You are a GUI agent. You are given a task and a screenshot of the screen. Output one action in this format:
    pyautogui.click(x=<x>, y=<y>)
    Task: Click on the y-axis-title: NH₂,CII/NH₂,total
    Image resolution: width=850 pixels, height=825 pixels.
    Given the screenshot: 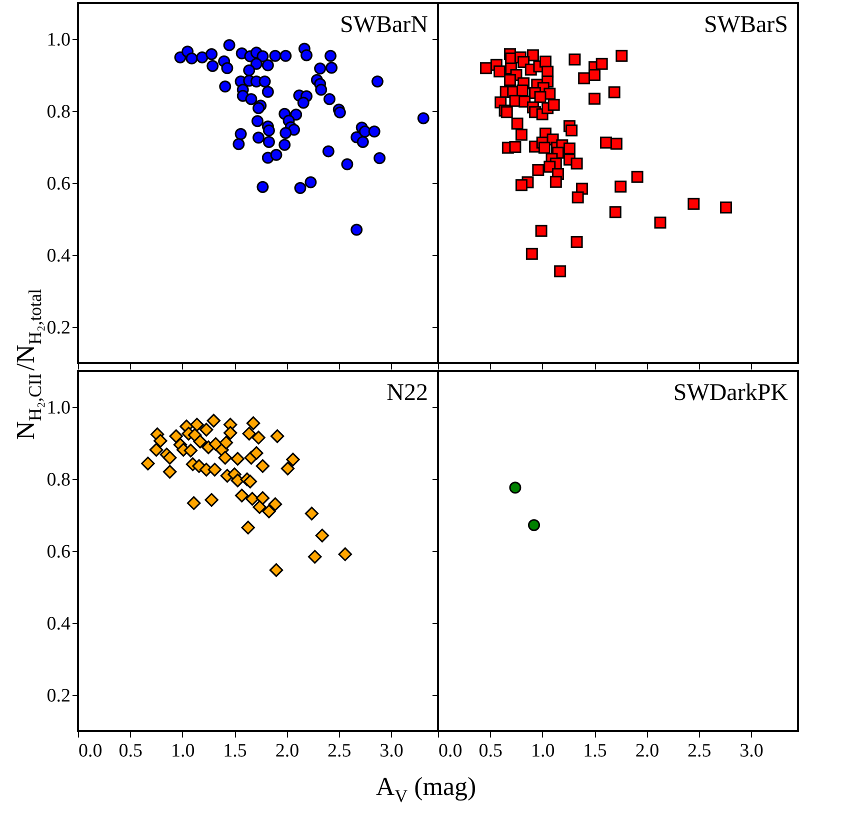 What is the action you would take?
    pyautogui.click(x=28, y=364)
    